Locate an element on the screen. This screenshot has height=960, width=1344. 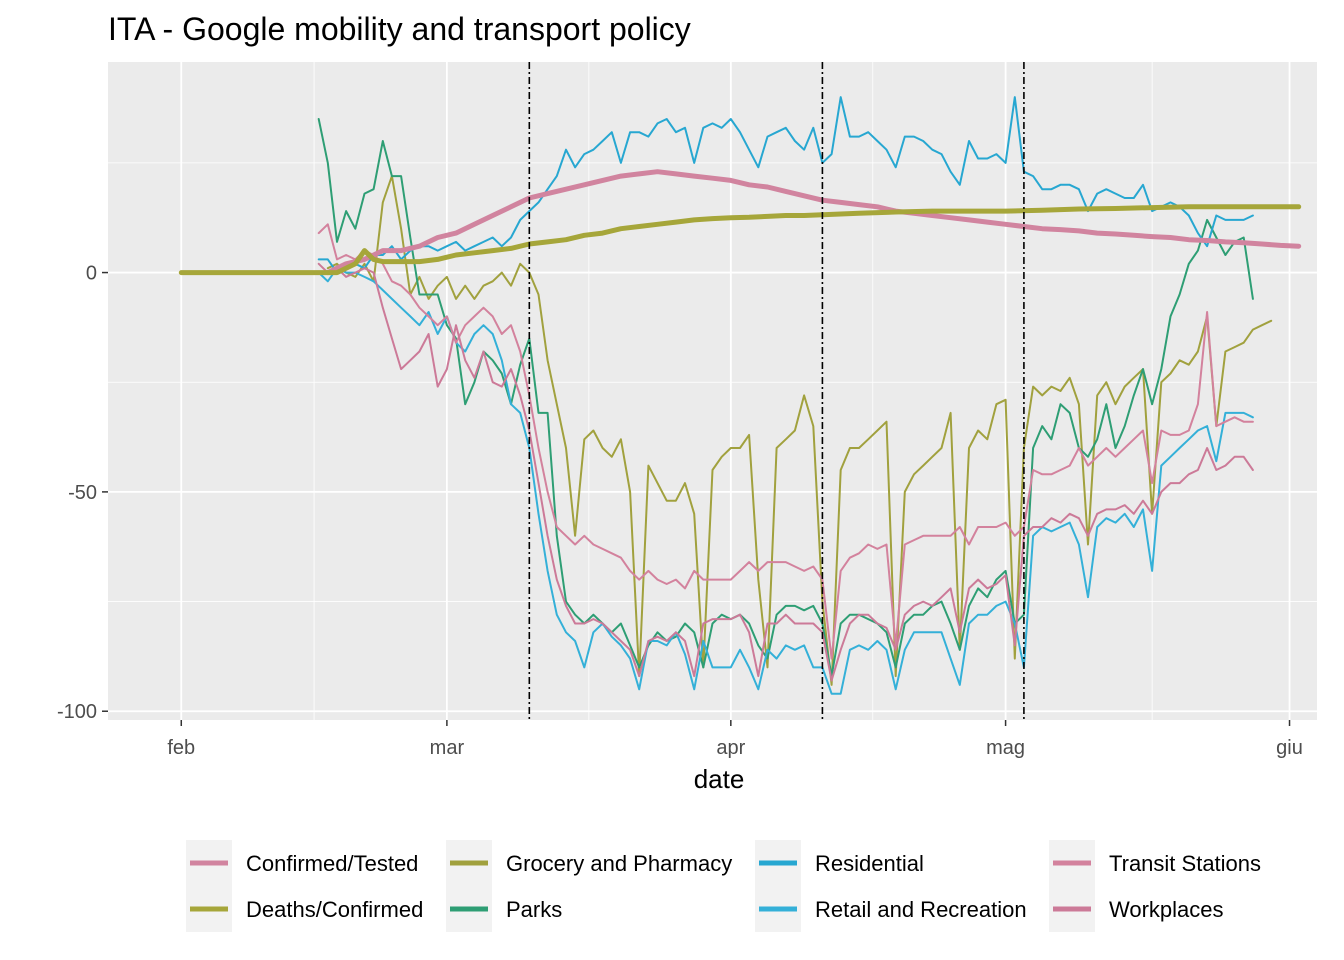
x-tick-label: apr is located at coordinates (730, 748).